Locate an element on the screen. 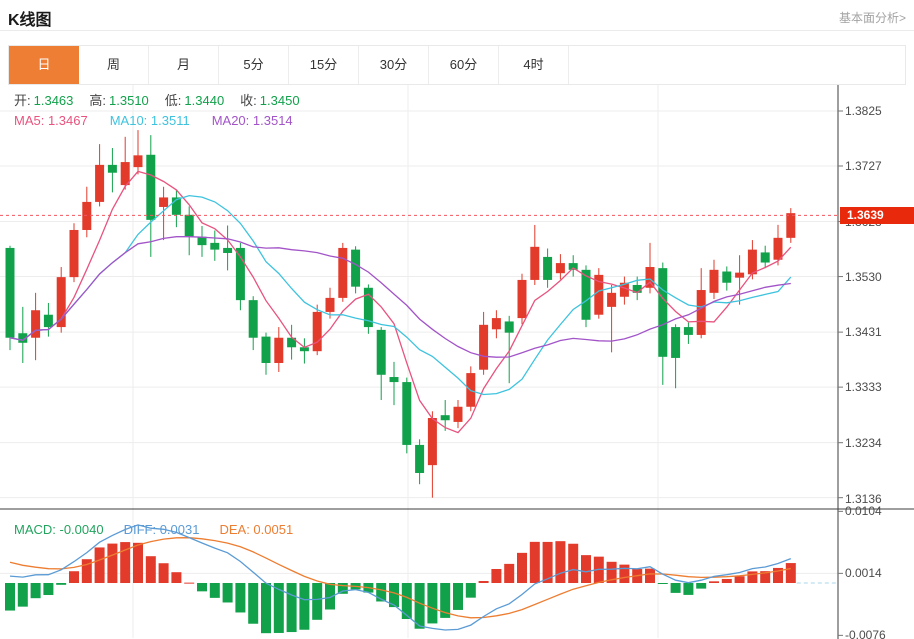 Image resolution: width=914 pixels, height=639 pixels. ma5-readout: MA5: 1.3467 is located at coordinates (51, 120).